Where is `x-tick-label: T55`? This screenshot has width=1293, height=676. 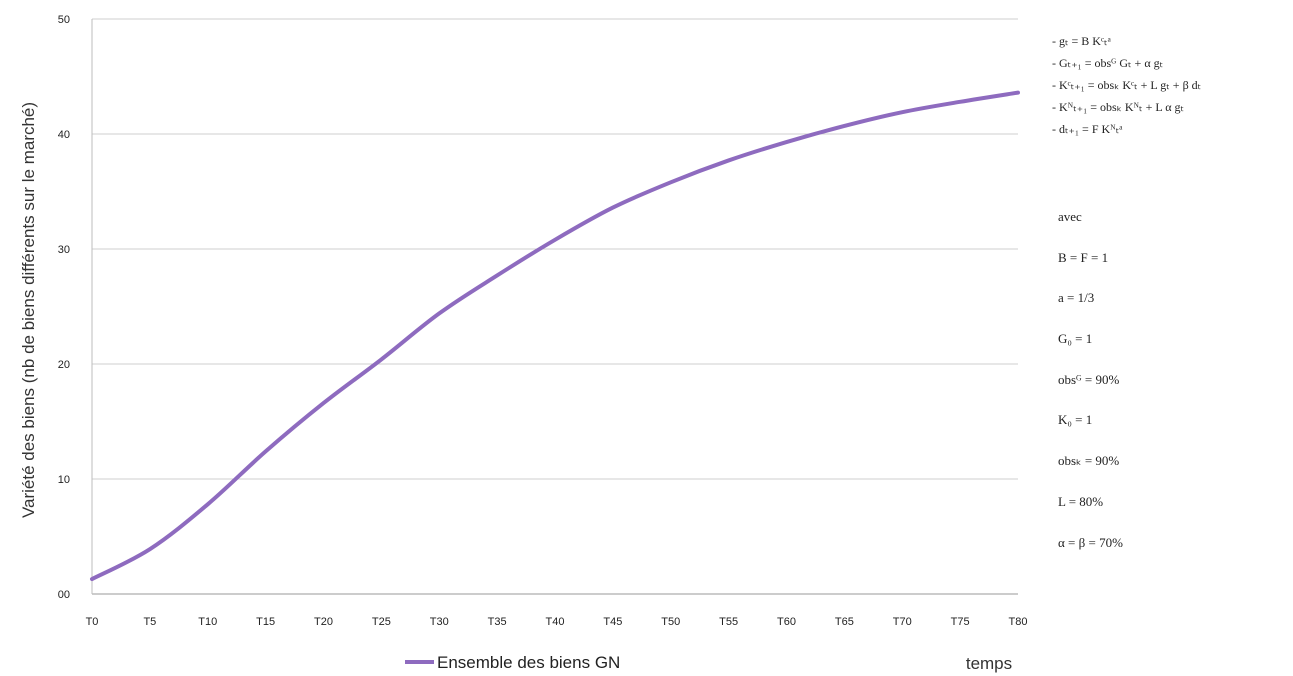 x-tick-label: T55 is located at coordinates (728, 622).